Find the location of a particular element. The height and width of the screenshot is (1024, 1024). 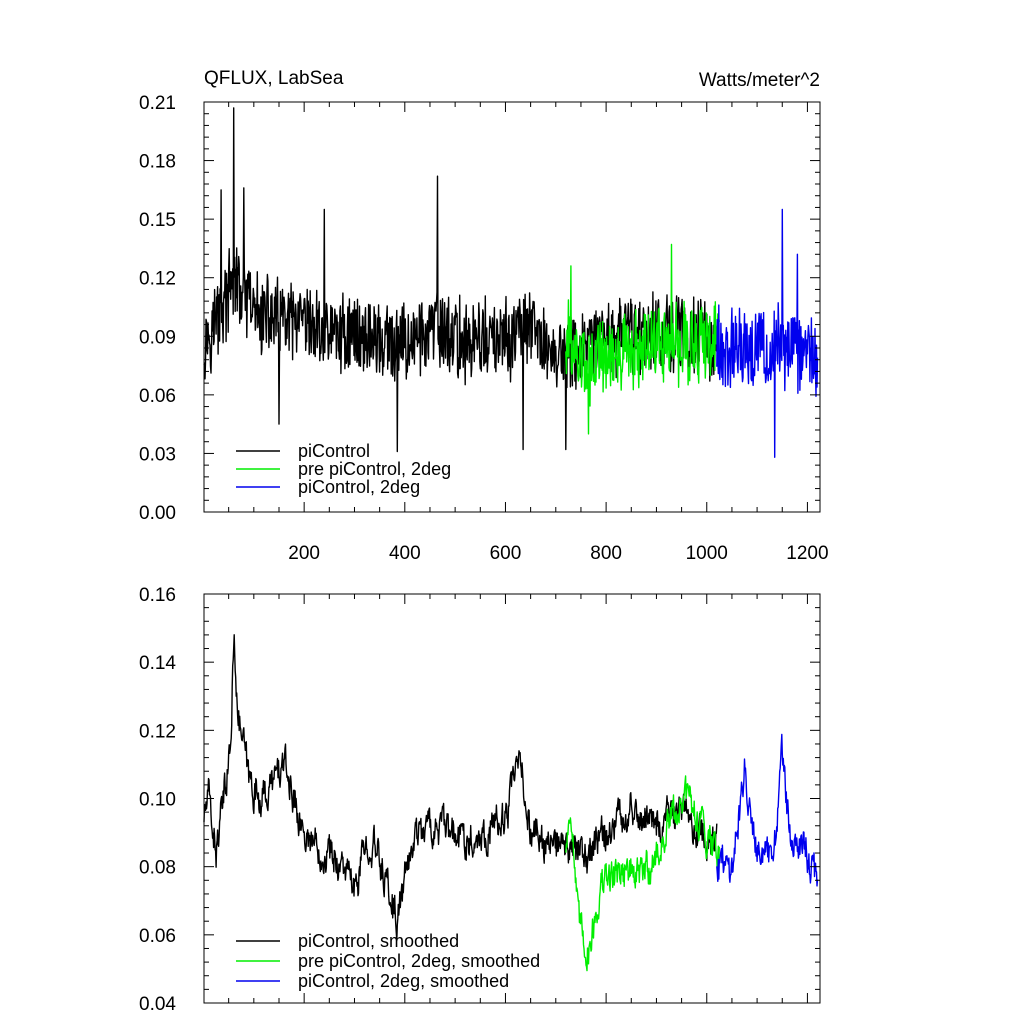

y-tick-label: 0.03 is located at coordinates (157, 454).